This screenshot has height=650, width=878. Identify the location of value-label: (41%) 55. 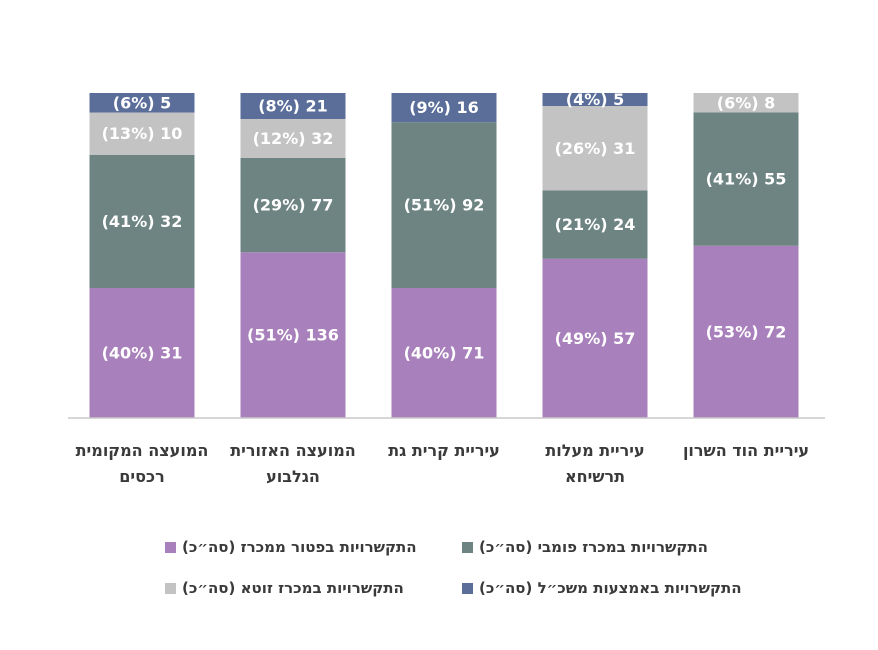
(746, 179).